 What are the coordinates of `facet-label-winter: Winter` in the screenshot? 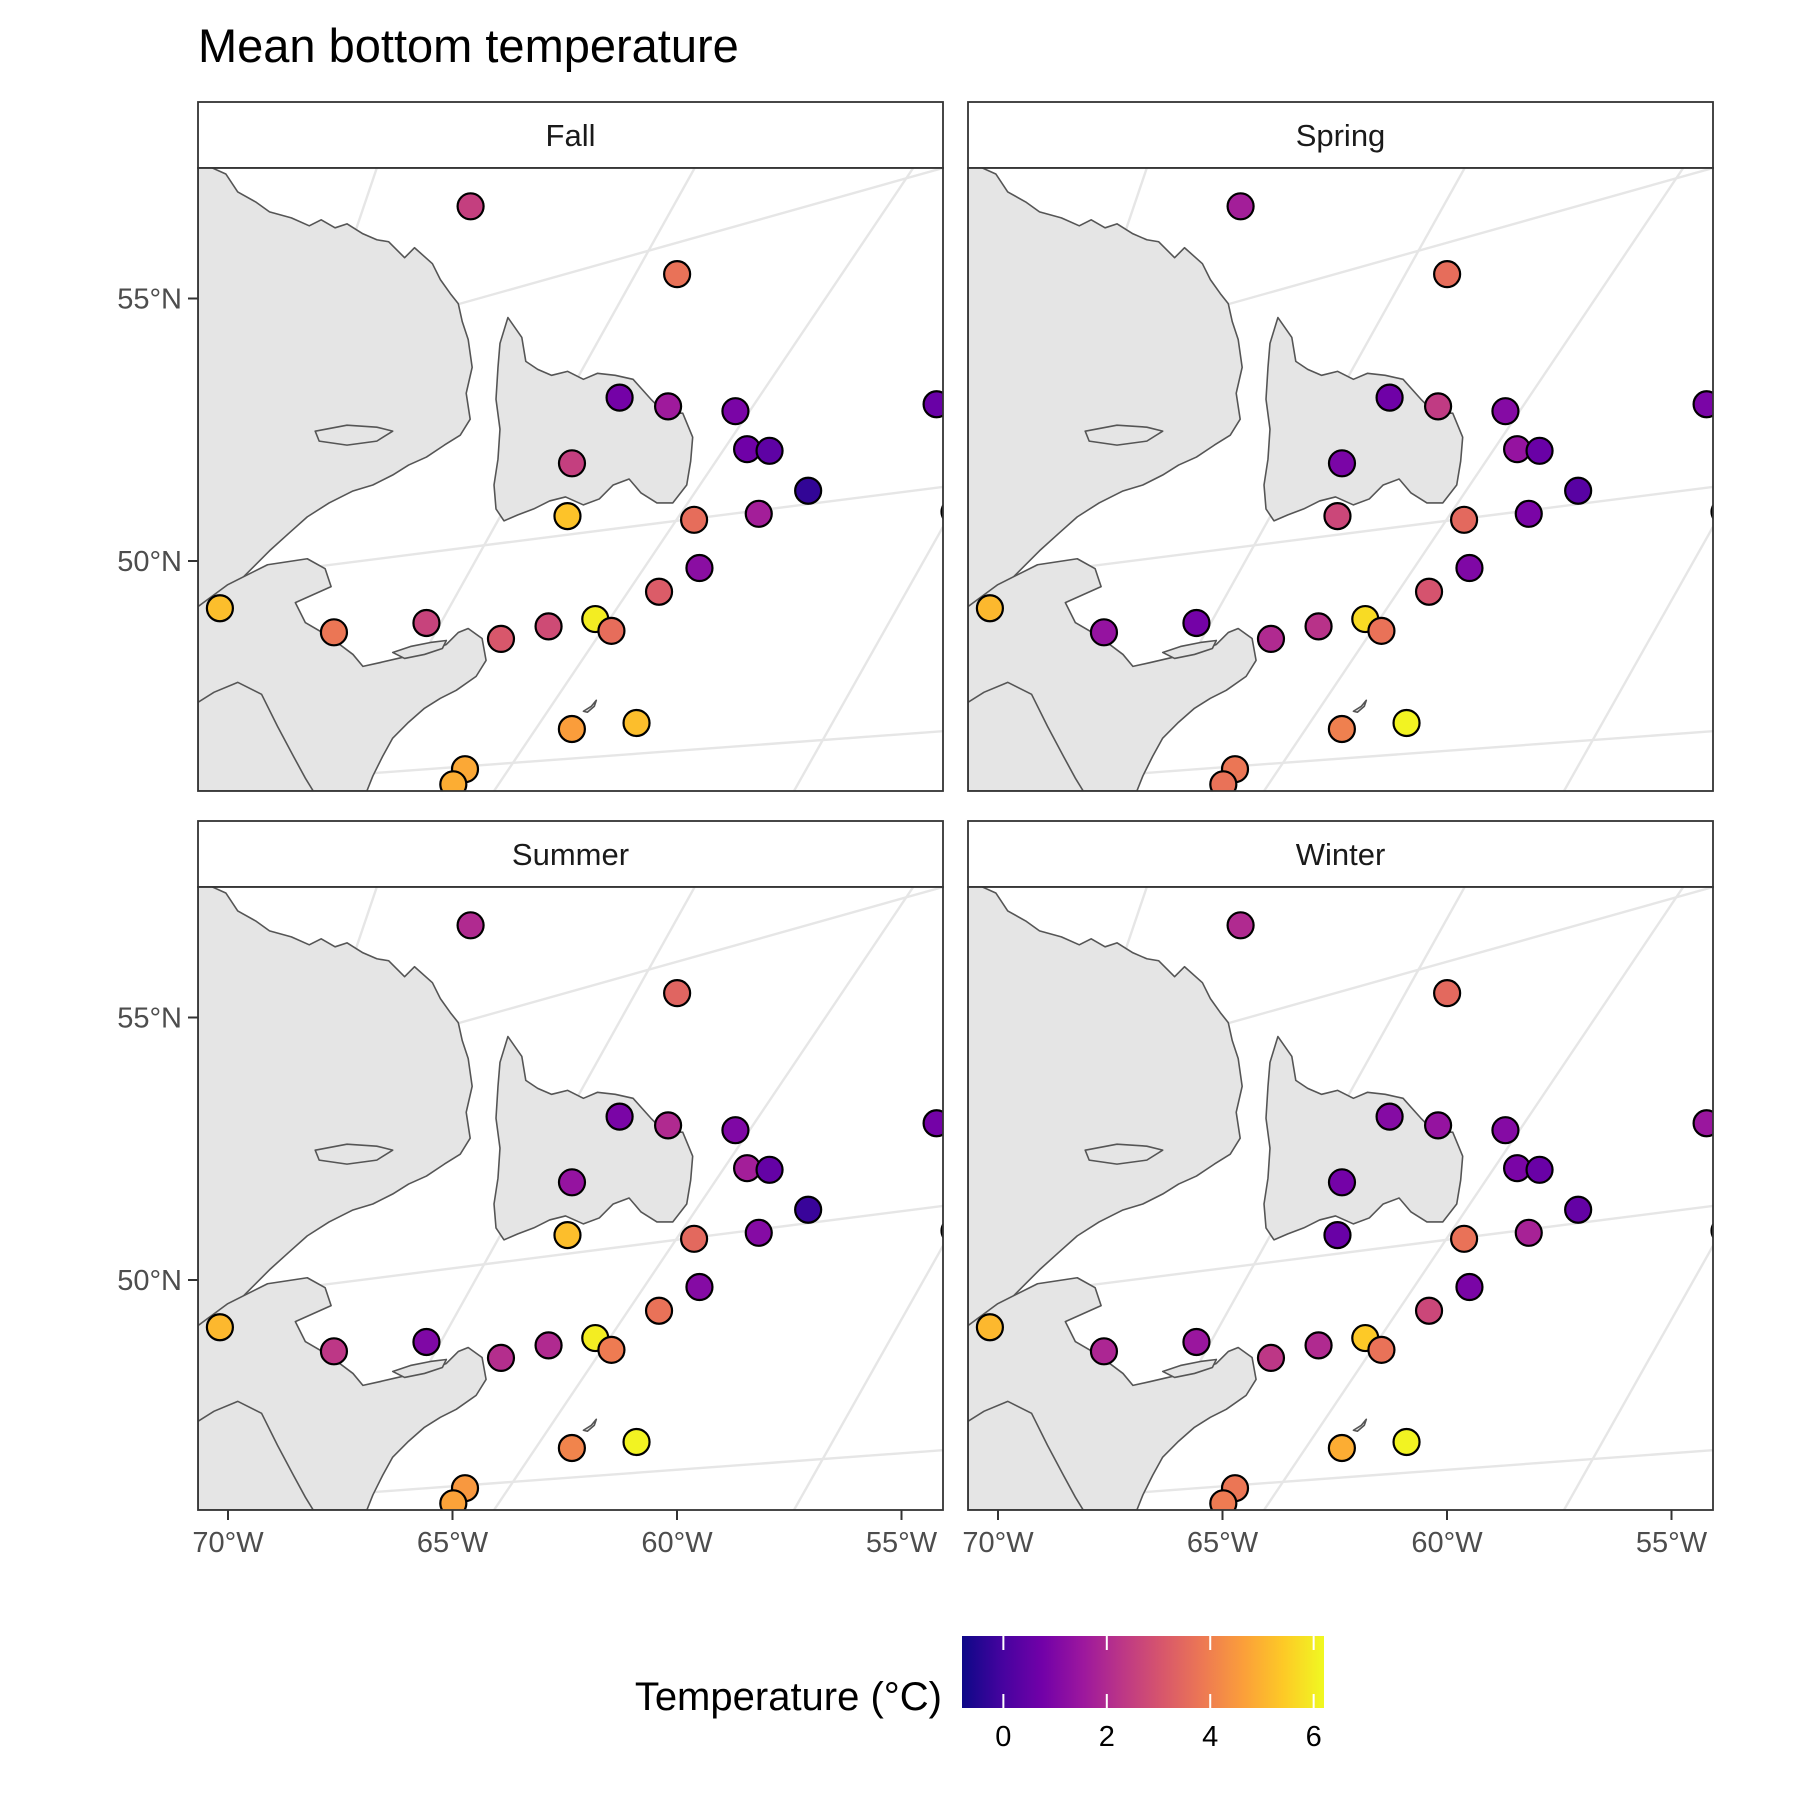 It's located at (1341, 854).